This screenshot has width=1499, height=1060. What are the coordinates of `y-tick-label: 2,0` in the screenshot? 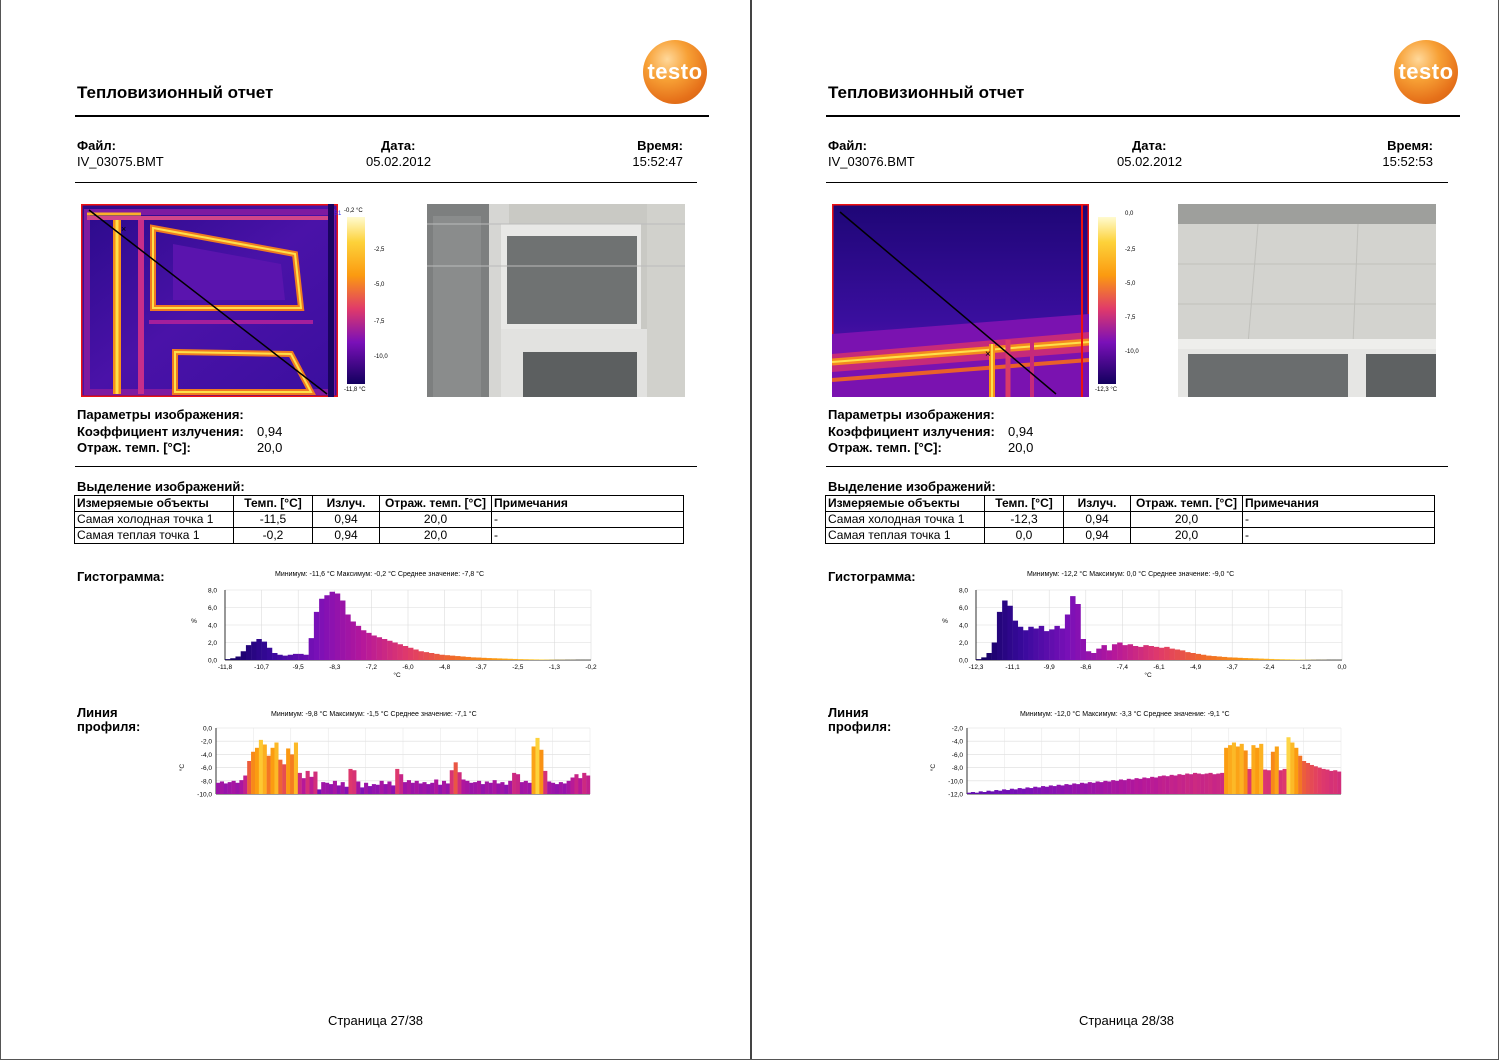 It's located at (212, 643).